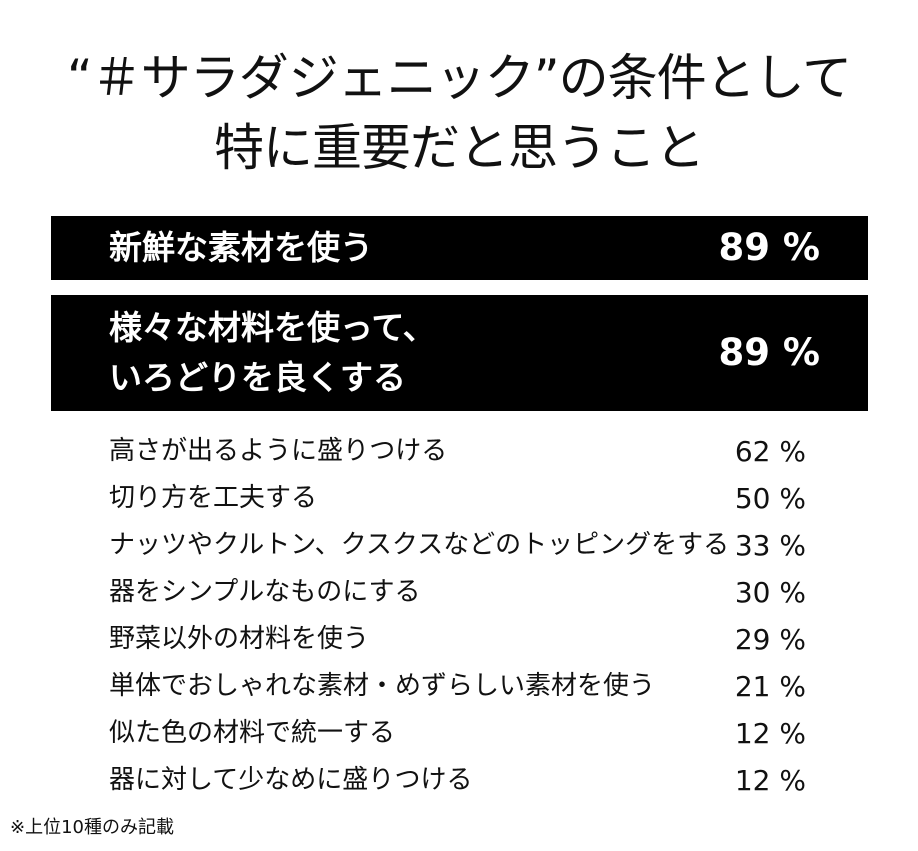 Image resolution: width=918 pixels, height=851 pixels. Describe the element at coordinates (278, 451) in the screenshot. I see `ranking-row-3-label: 高さが出るように盛りつける` at that location.